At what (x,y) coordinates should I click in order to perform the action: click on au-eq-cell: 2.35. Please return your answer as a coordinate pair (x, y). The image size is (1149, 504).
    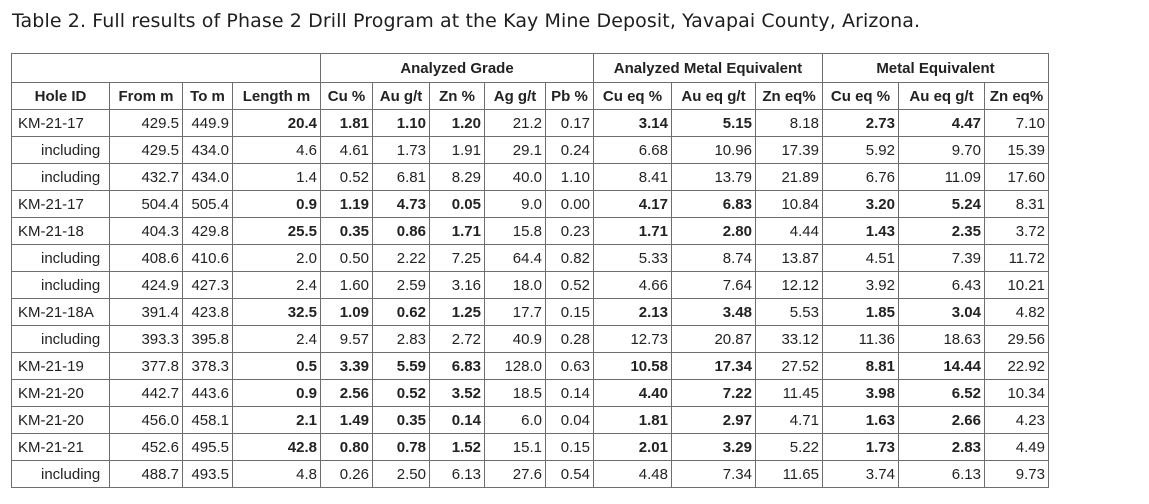
    Looking at the image, I should click on (941, 231).